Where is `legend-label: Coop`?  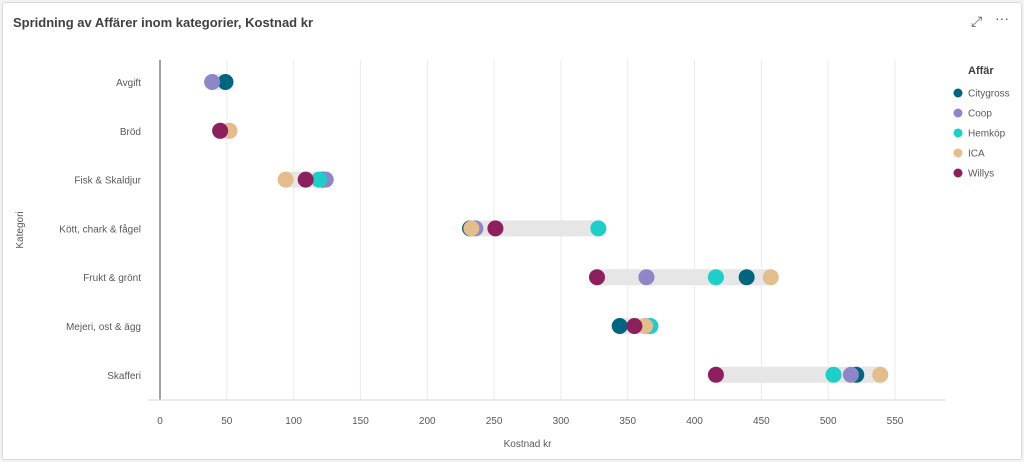 legend-label: Coop is located at coordinates (980, 114).